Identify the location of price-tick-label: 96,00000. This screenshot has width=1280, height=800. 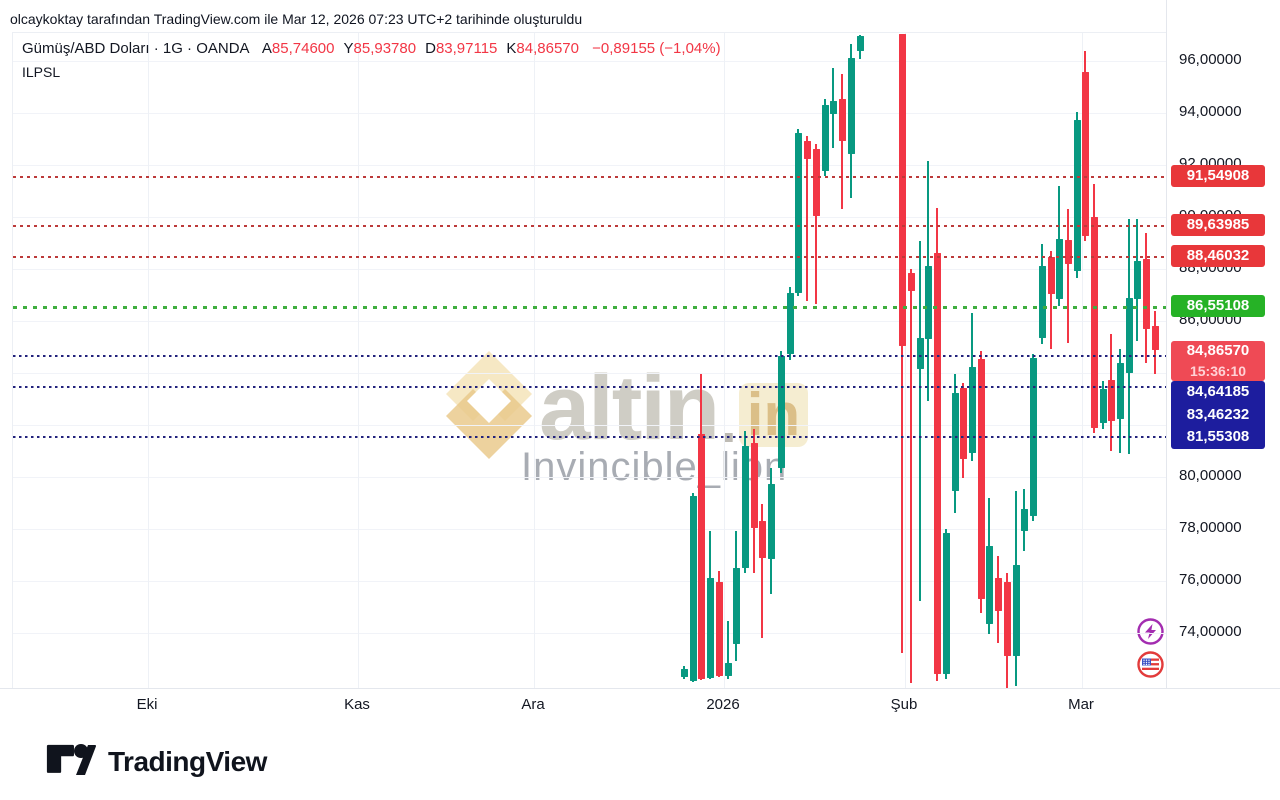
(1210, 59).